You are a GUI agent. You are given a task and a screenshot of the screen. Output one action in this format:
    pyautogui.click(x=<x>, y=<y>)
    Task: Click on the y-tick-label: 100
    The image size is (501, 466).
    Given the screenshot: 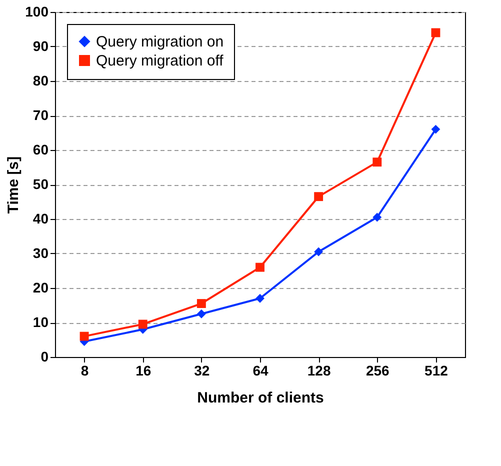 What is the action you would take?
    pyautogui.click(x=37, y=12)
    